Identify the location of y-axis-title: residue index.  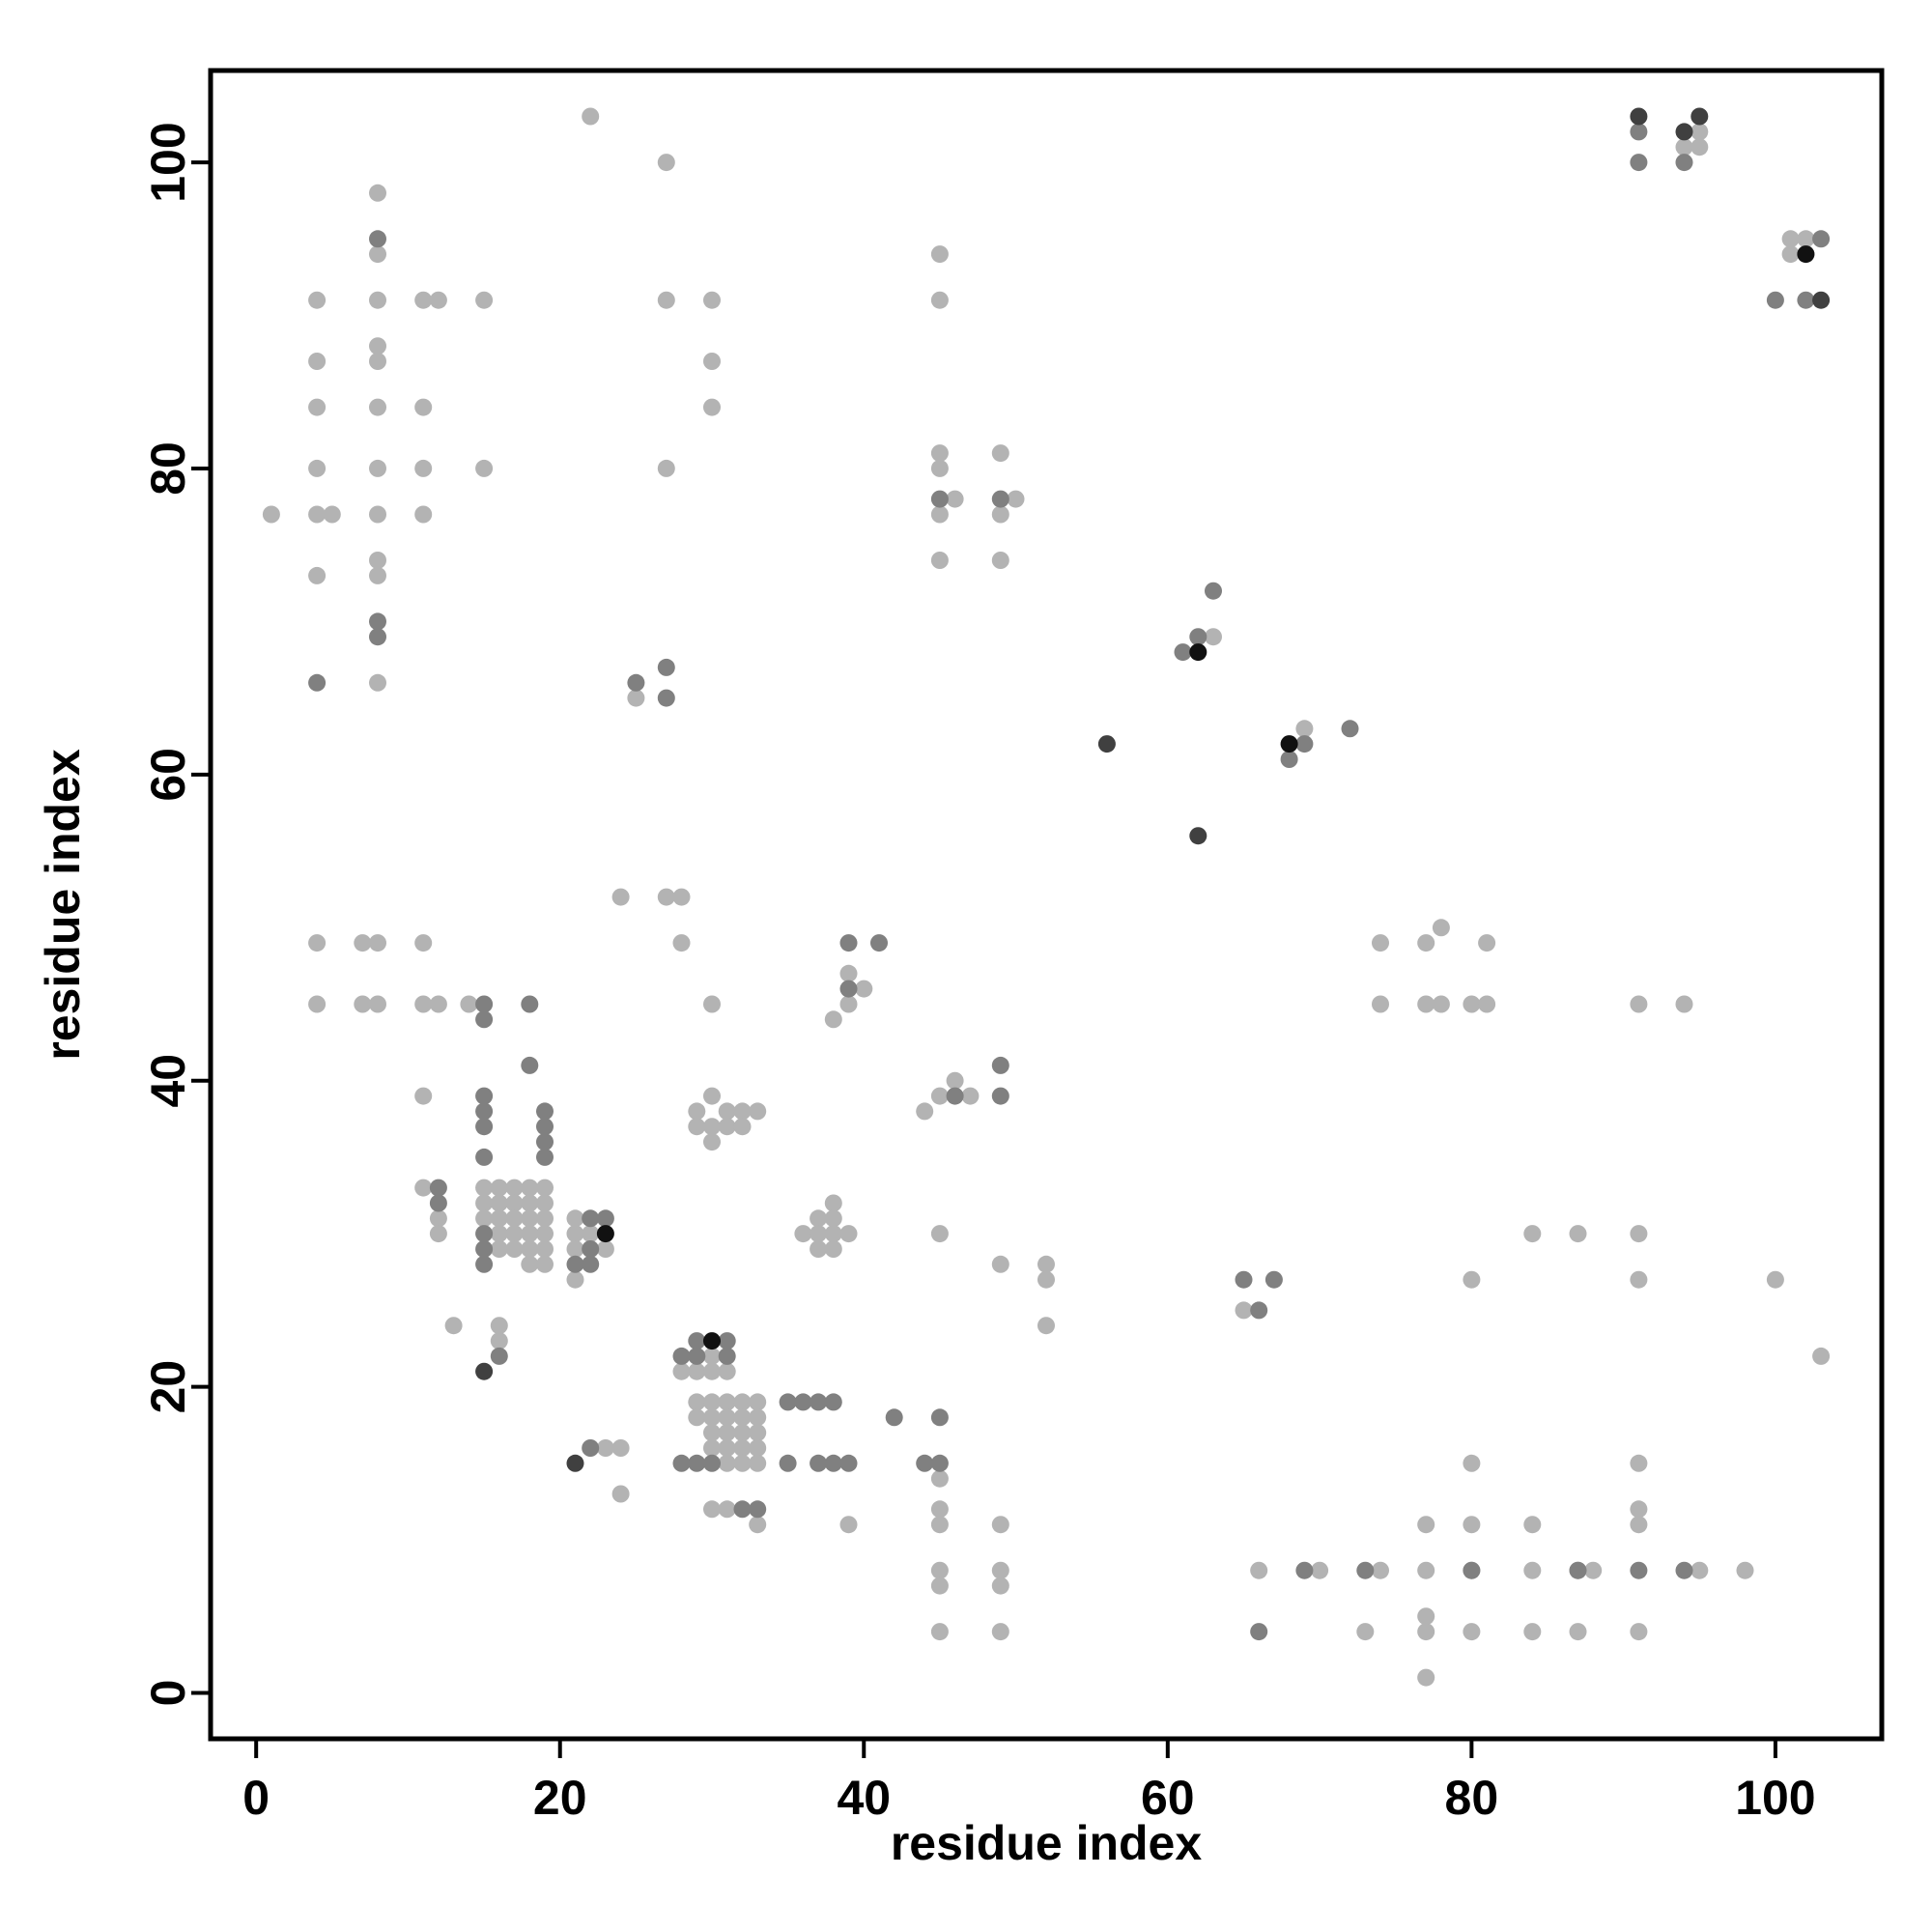
(63, 905).